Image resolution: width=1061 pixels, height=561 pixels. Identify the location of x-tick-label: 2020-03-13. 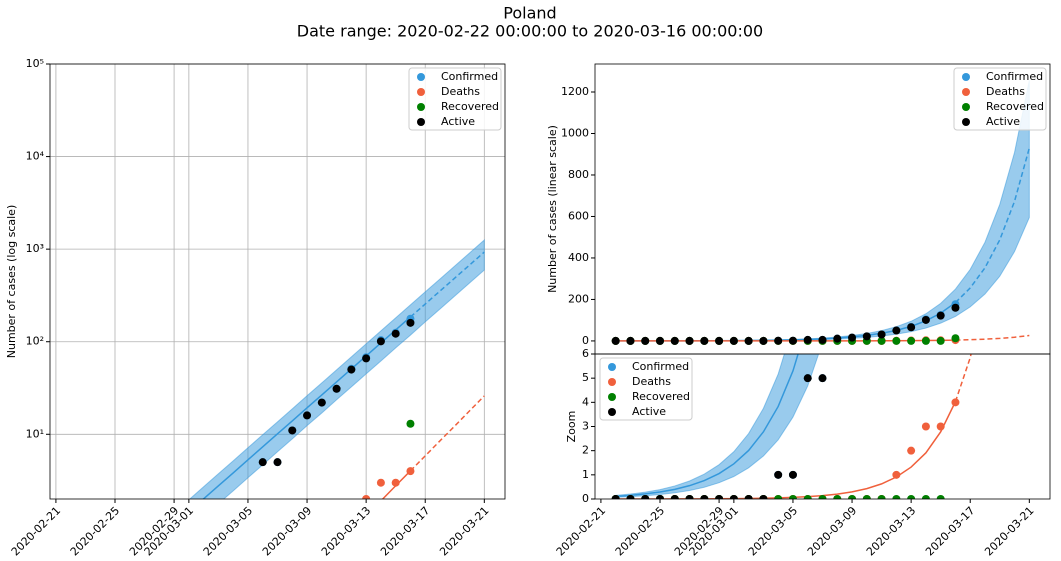
(891, 531).